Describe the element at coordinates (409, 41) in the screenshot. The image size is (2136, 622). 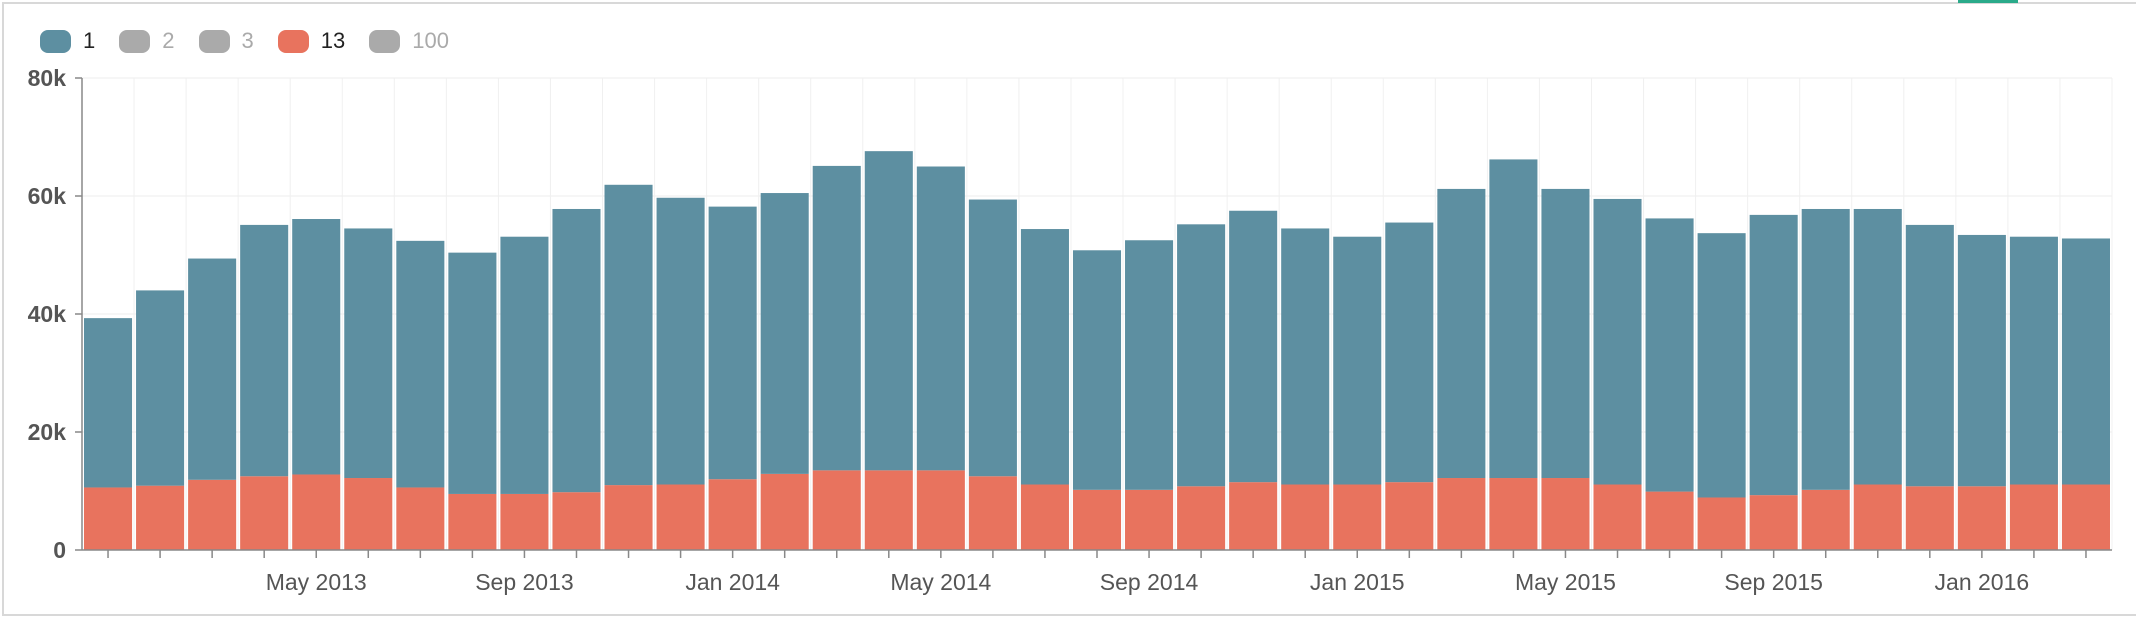
I see `legend-item-100: 100` at that location.